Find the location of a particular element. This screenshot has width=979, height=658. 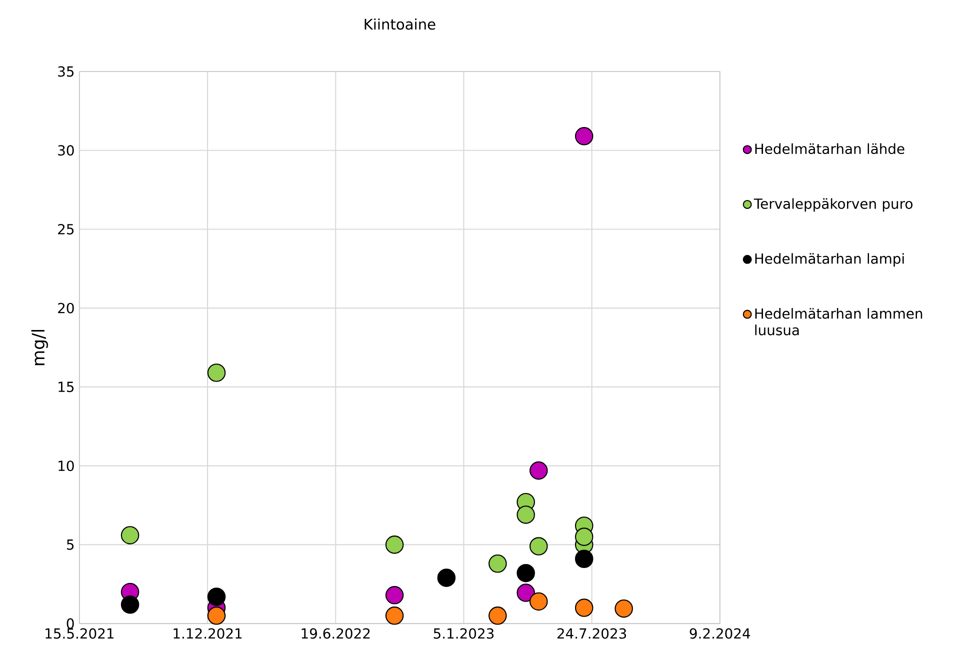

y-tick-label: 30 is located at coordinates (66, 150).